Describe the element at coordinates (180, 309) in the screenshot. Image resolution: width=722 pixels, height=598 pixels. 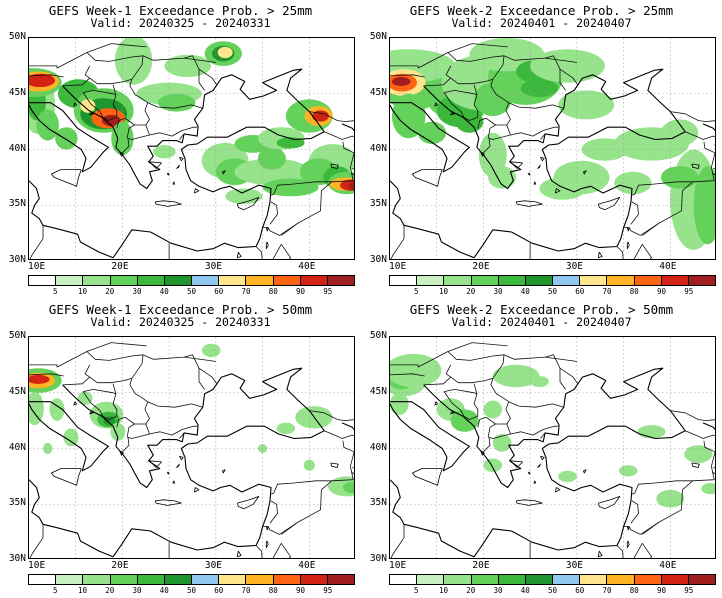
I see `panel-title: GEFS Week-1 Exceedance Prob. > 50mm` at that location.